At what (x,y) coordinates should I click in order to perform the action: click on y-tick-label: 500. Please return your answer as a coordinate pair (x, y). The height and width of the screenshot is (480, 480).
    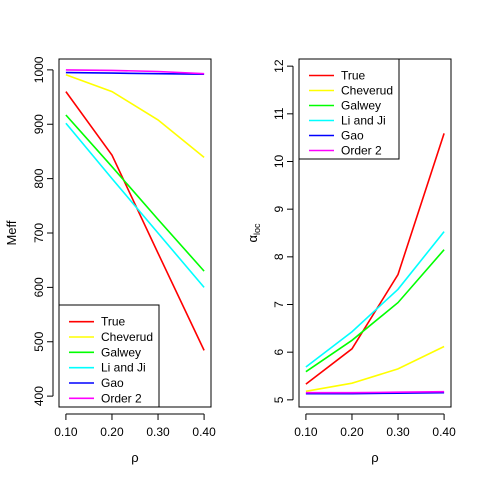
    Looking at the image, I should click on (39, 341).